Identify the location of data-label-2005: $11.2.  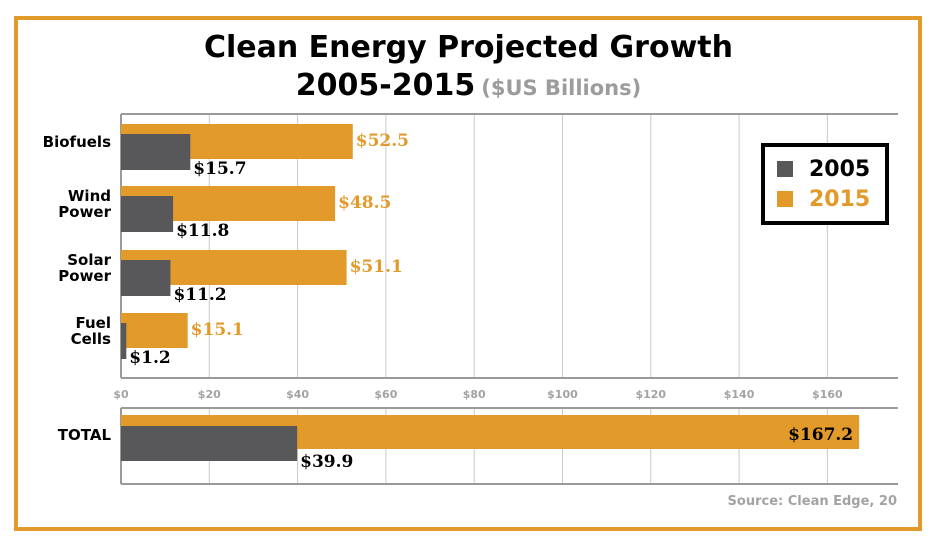
(199, 295).